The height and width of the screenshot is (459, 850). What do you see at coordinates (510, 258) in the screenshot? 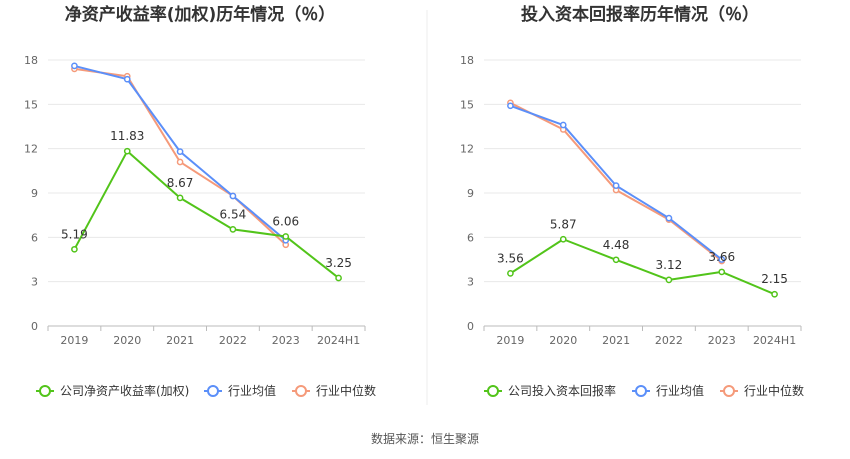
I see `roic-data-label: 3.56` at bounding box center [510, 258].